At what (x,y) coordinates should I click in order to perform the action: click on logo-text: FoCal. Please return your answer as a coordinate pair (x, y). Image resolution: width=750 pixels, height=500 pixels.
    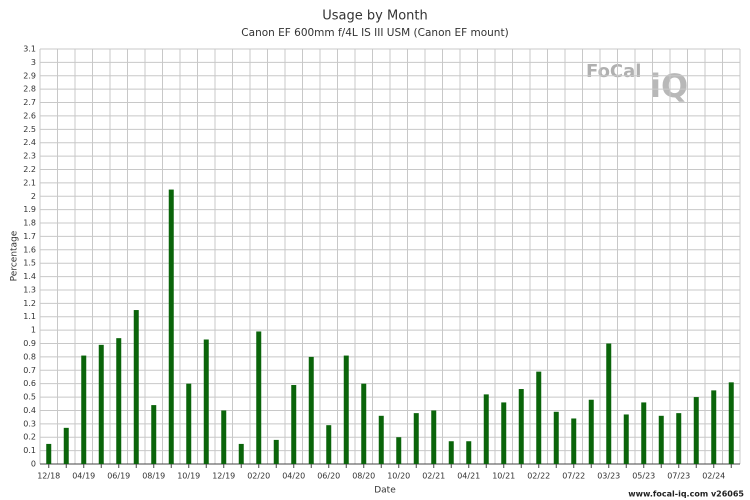
    Looking at the image, I should click on (613, 71).